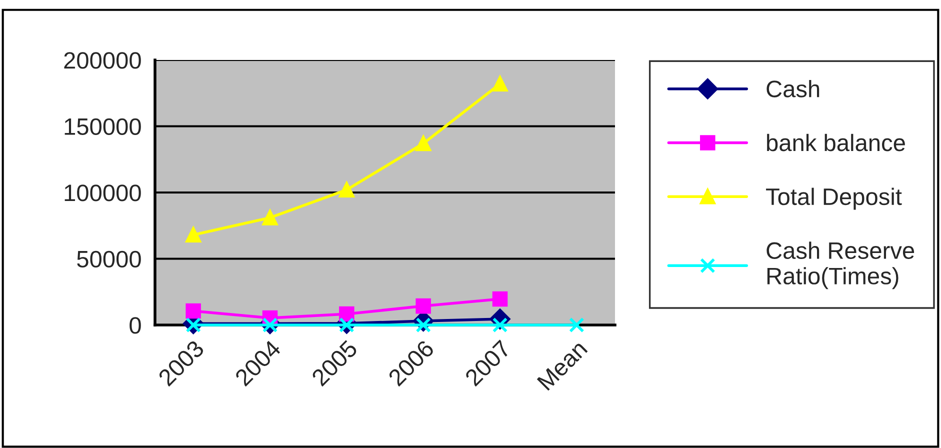  Describe the element at coordinates (840, 266) in the screenshot. I see `legend-label: Cash Reserve Ratio(Times)` at that location.